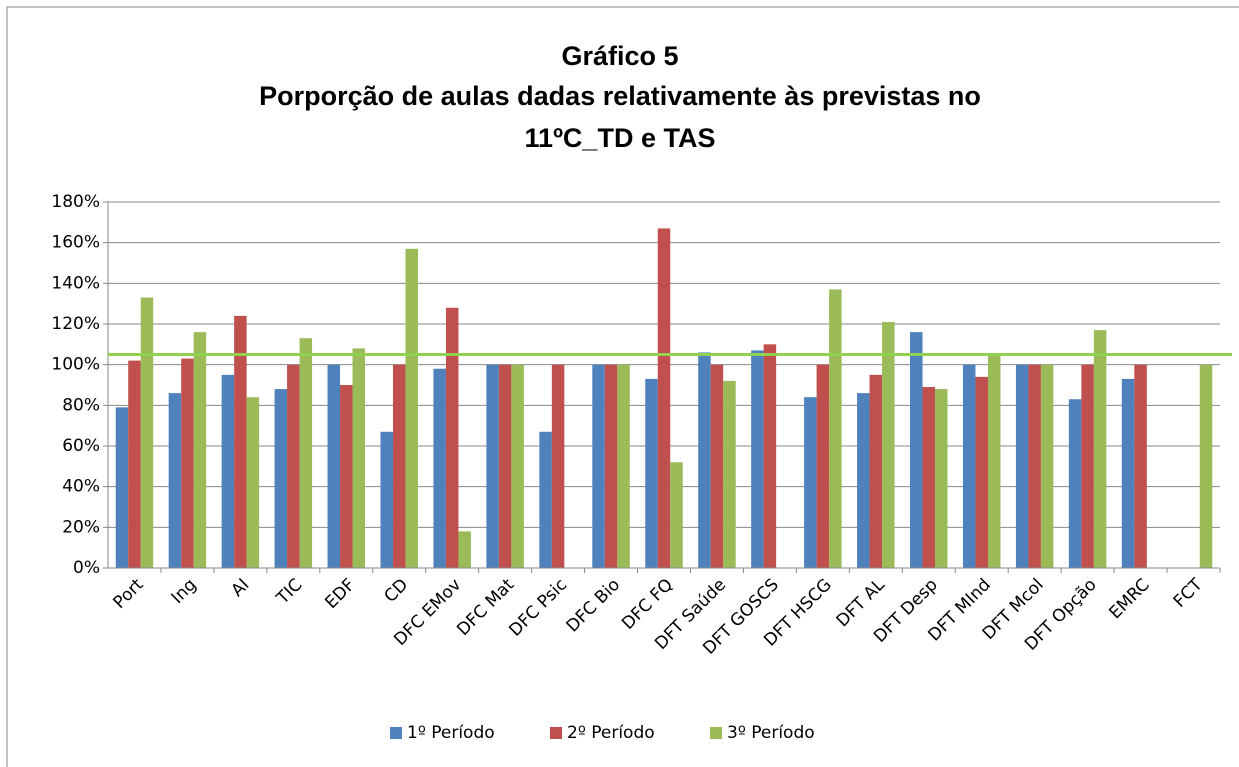 The height and width of the screenshot is (767, 1239). What do you see at coordinates (619, 56) in the screenshot?
I see `chart-title: Gráfico 5` at bounding box center [619, 56].